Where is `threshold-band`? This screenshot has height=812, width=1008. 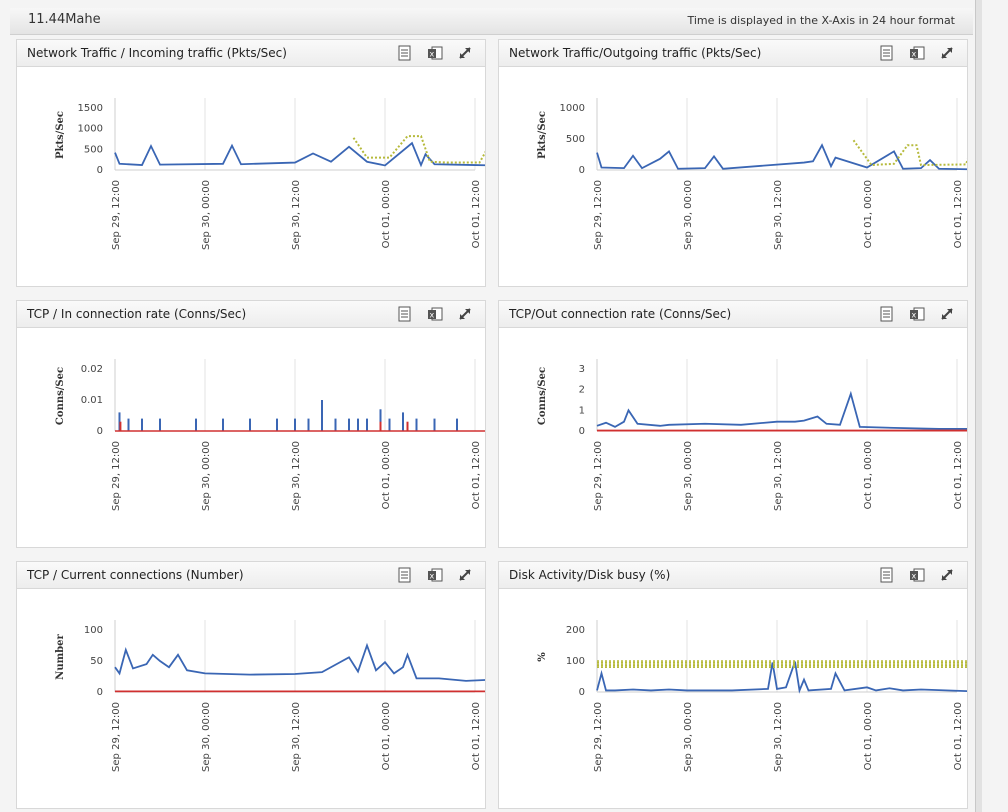 threshold-band is located at coordinates (782, 664).